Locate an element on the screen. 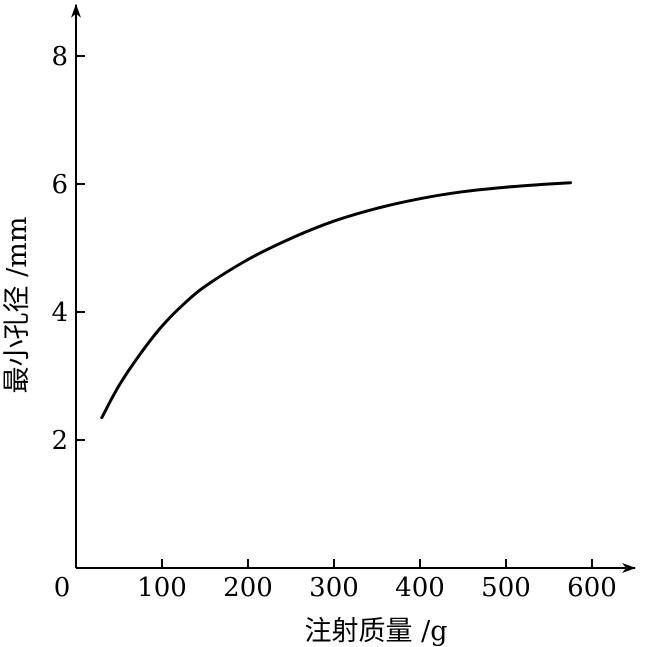  y-tick-label: 6 is located at coordinates (59, 185).